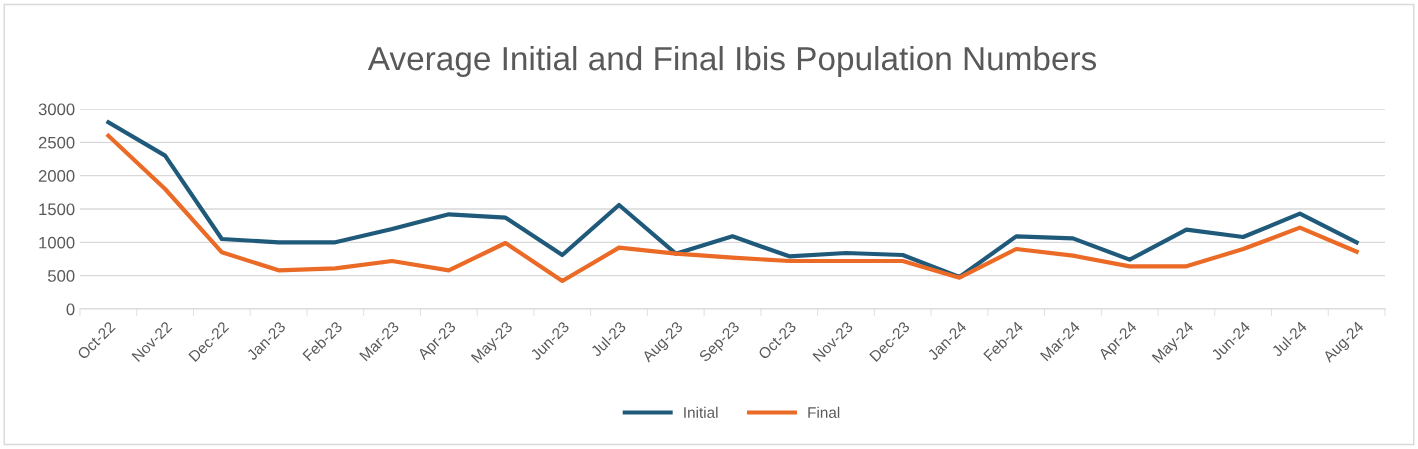 Image resolution: width=1418 pixels, height=449 pixels. What do you see at coordinates (56, 176) in the screenshot?
I see `y-tick-label: 2000` at bounding box center [56, 176].